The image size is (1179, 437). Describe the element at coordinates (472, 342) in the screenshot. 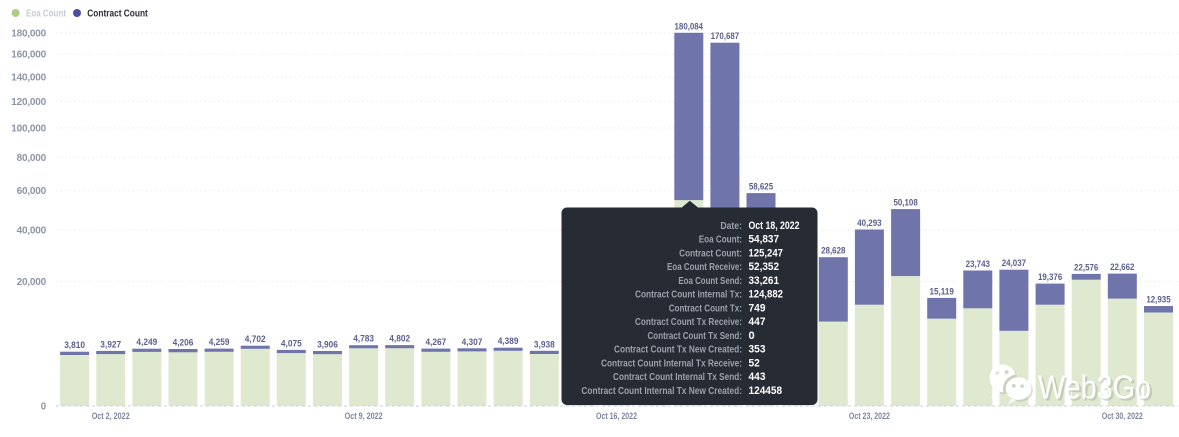

I see `svg-text: 4,307` at that location.